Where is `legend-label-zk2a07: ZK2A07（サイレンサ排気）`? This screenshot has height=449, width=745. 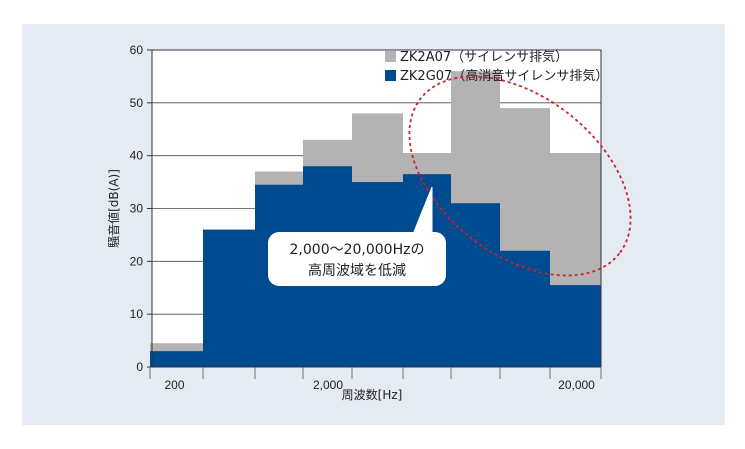 legend-label-zk2a07: ZK2A07（サイレンサ排気） is located at coordinates (484, 57).